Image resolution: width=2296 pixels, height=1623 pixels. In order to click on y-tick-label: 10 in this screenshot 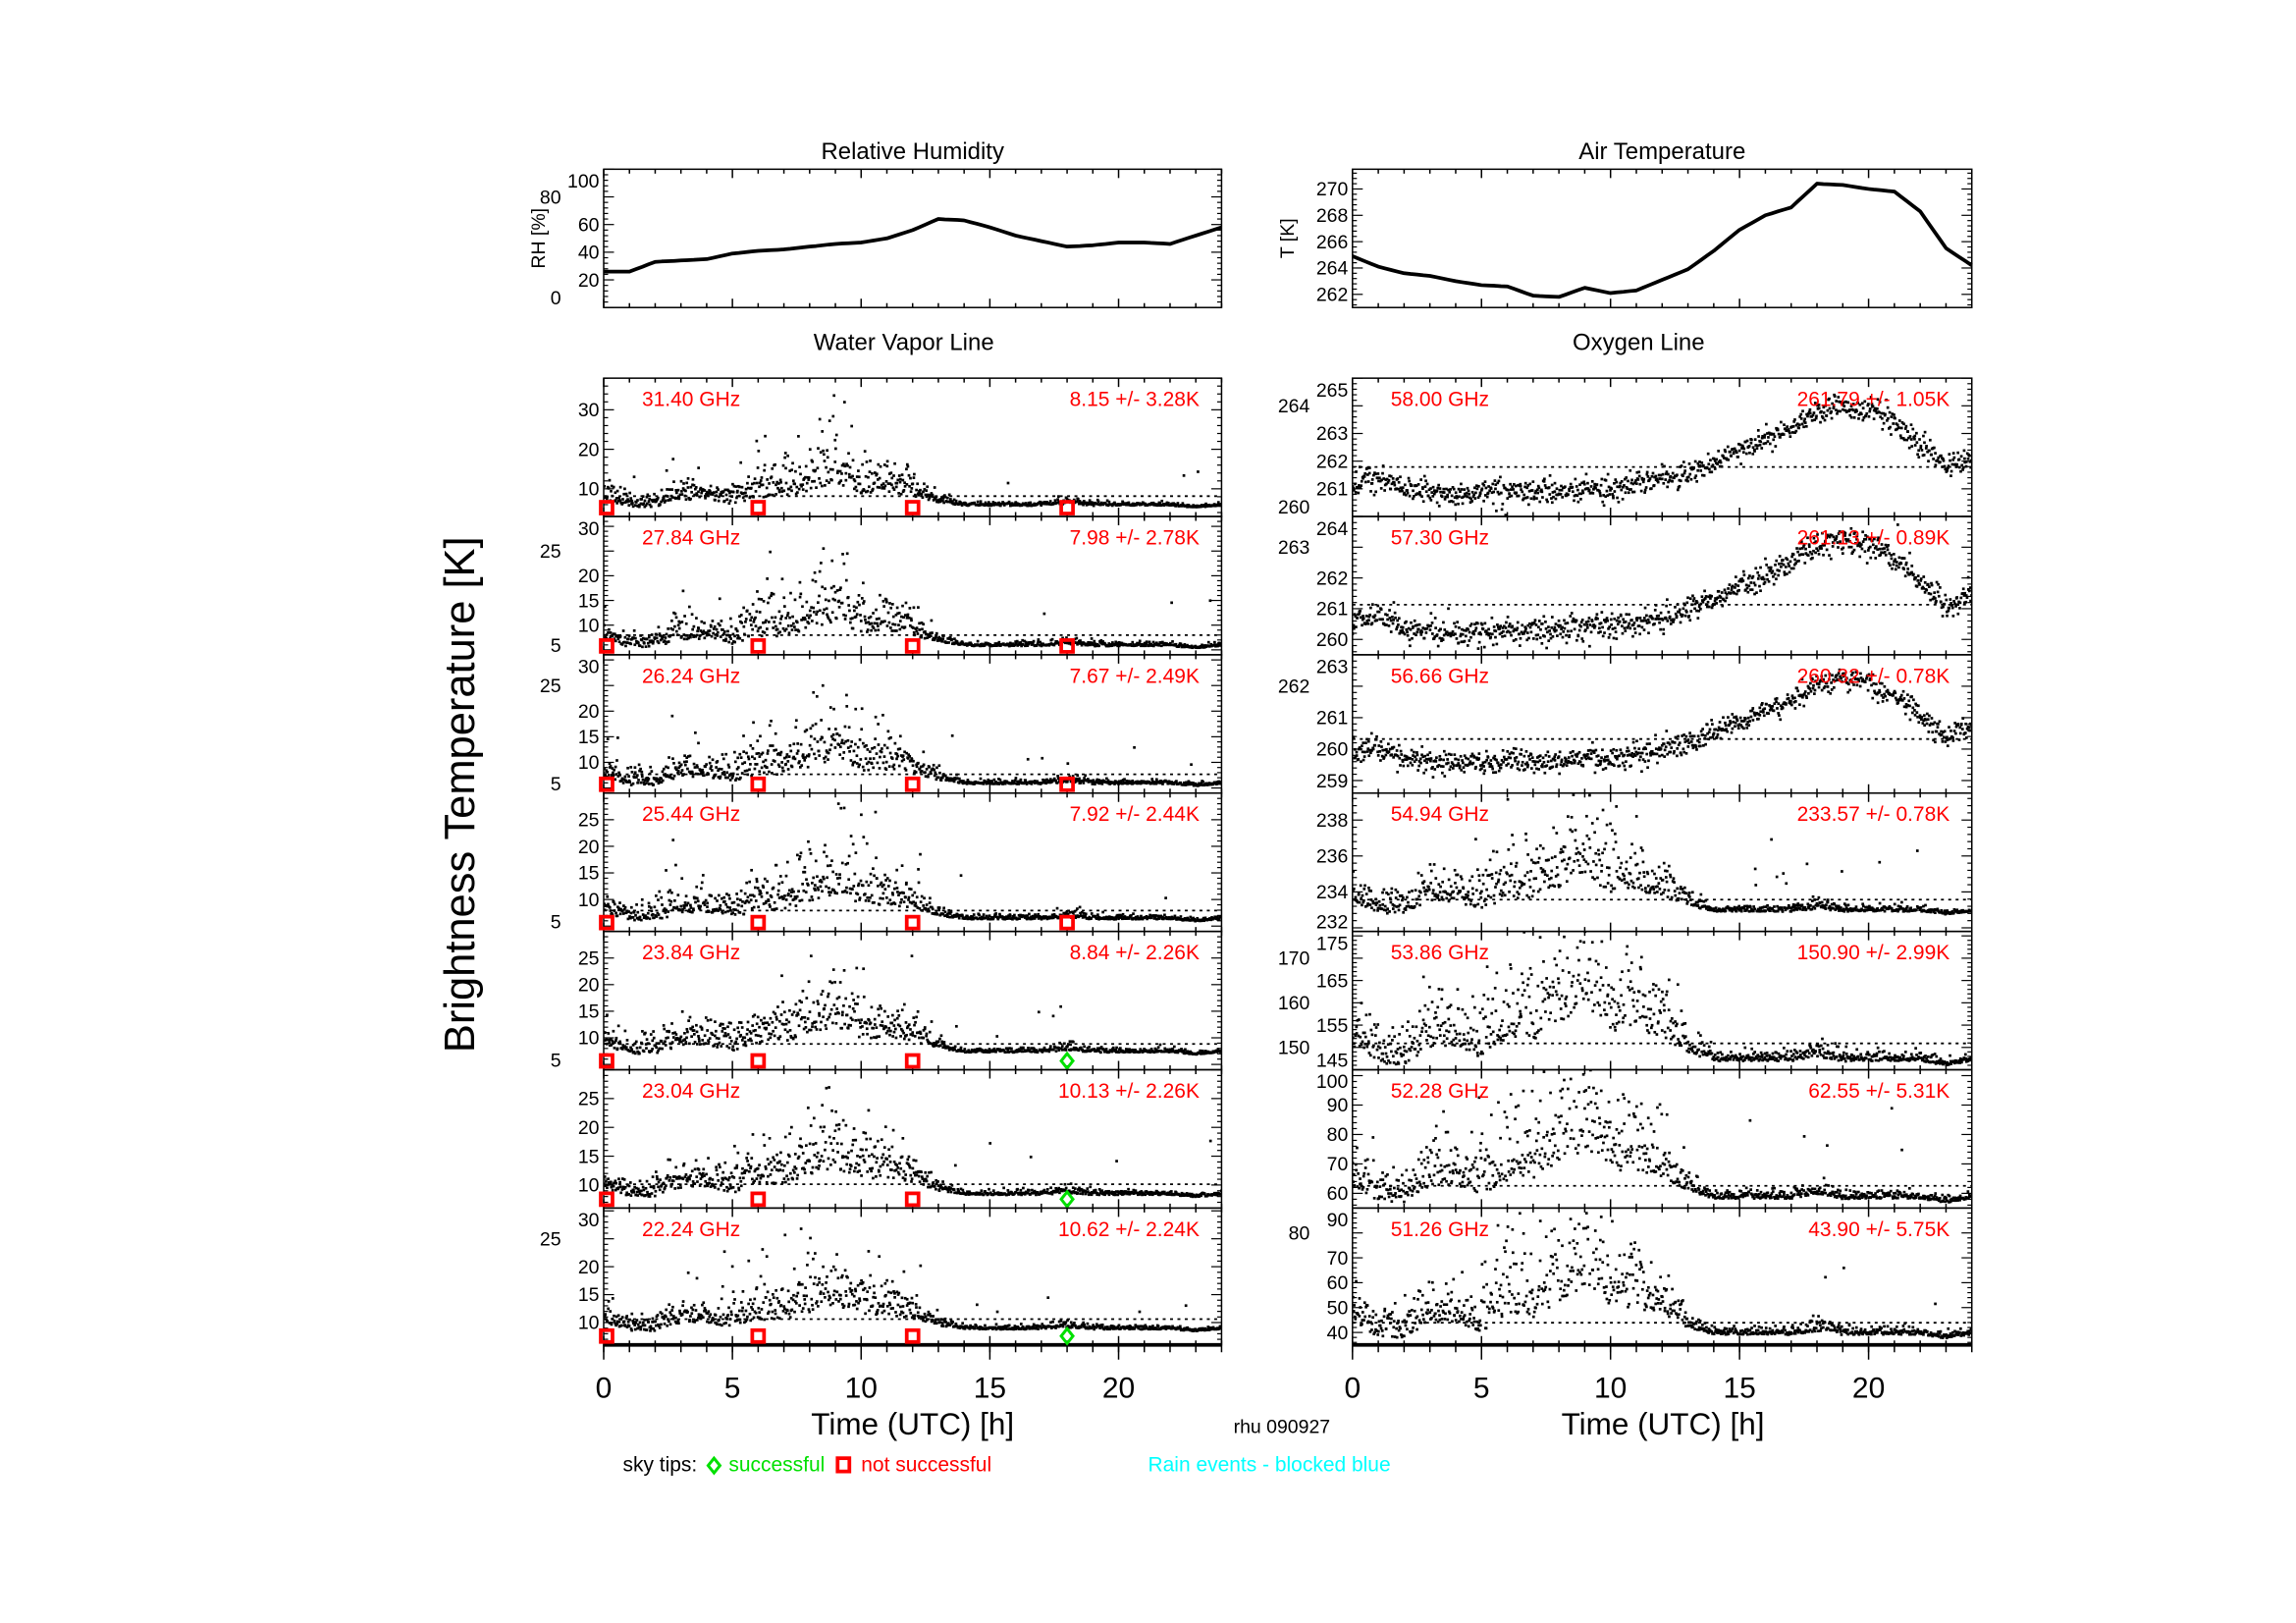, I will do `click(589, 1039)`.